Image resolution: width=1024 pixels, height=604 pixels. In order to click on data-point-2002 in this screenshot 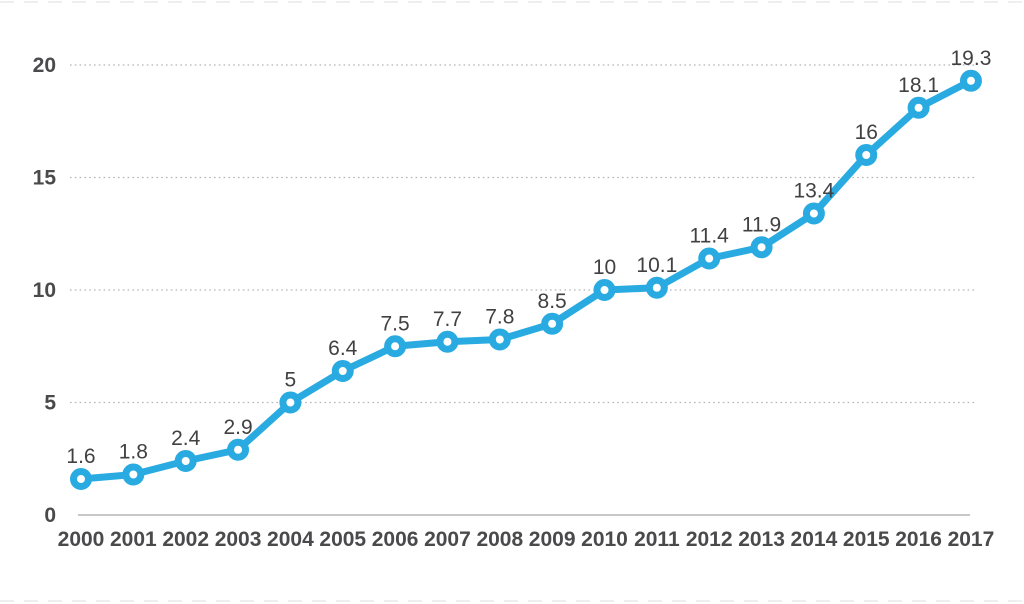, I will do `click(185, 461)`.